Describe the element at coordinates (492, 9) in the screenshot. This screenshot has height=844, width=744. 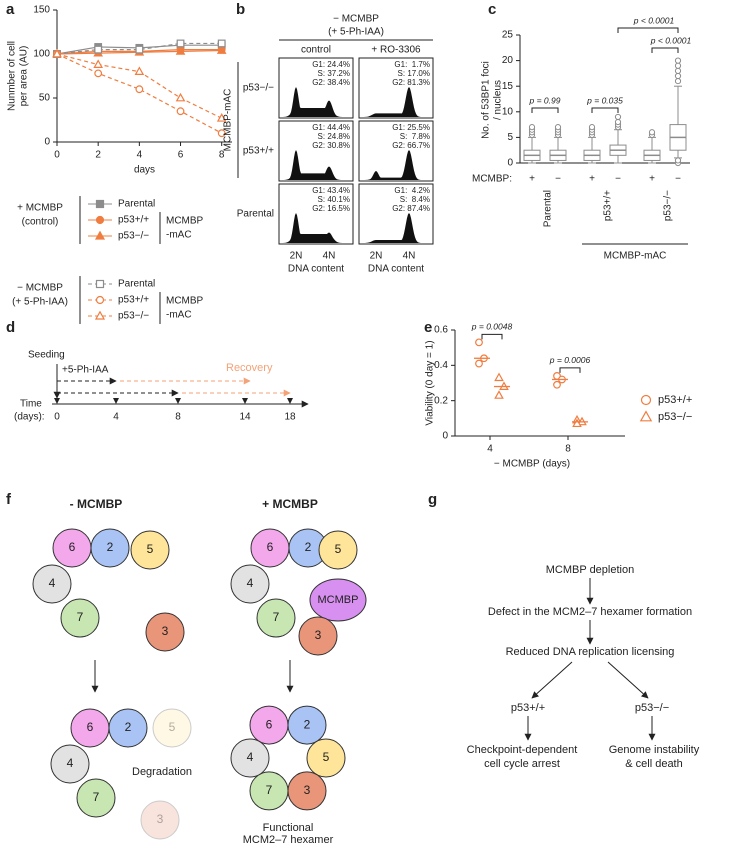
I see `panel-label: c` at that location.